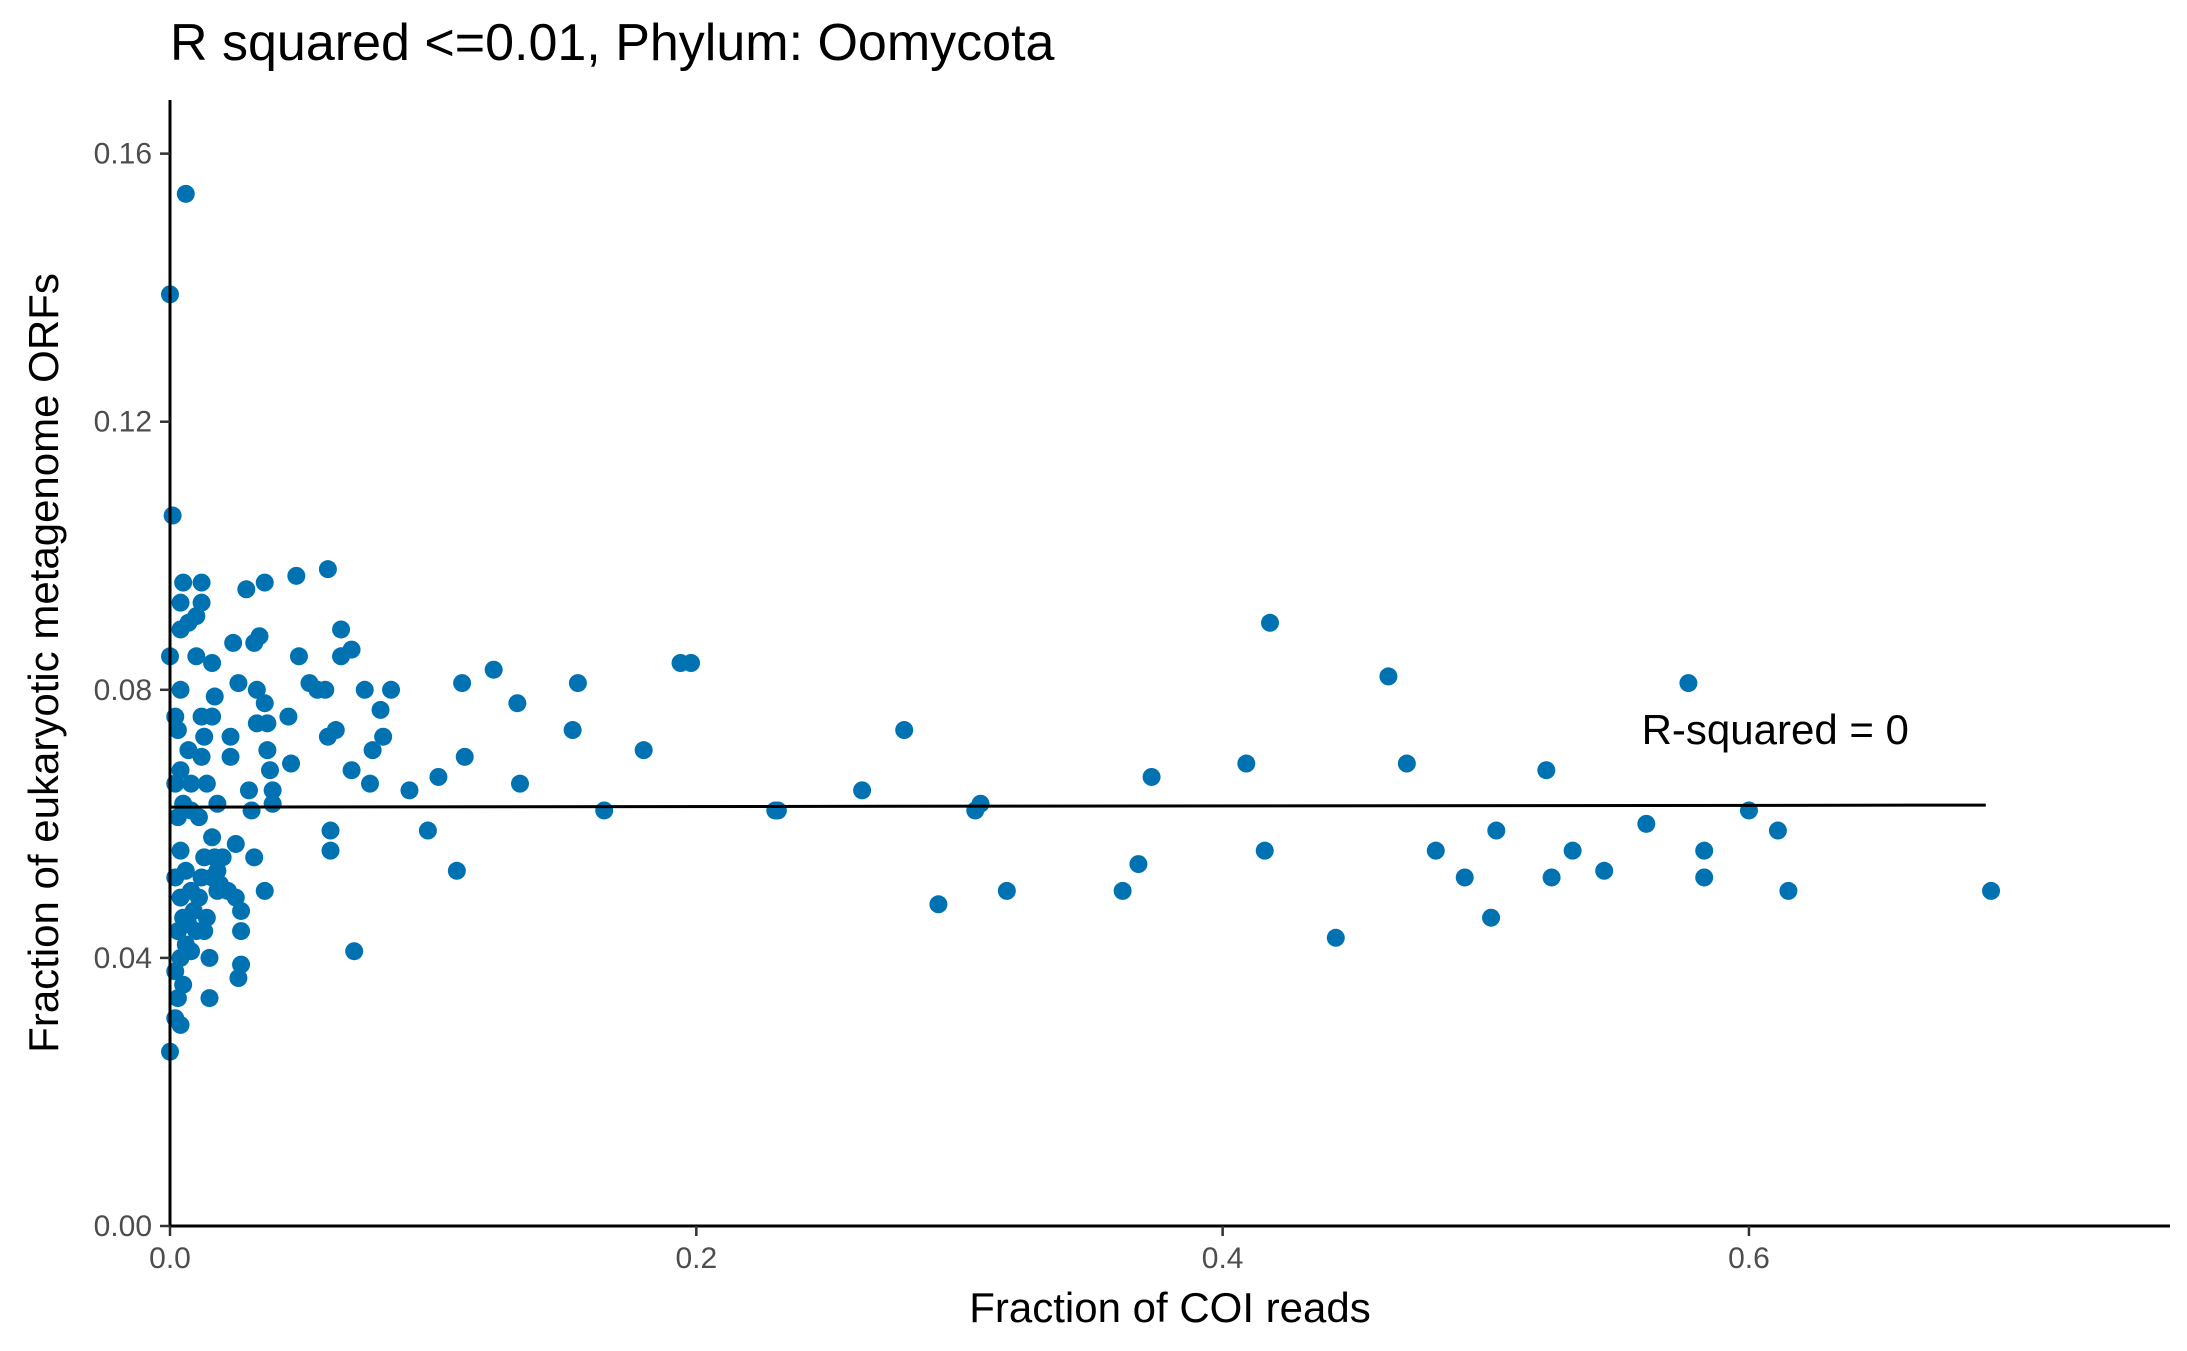 This screenshot has height=1351, width=2187. I want to click on r-squared-annotation: R-squared = 0, so click(1775, 729).